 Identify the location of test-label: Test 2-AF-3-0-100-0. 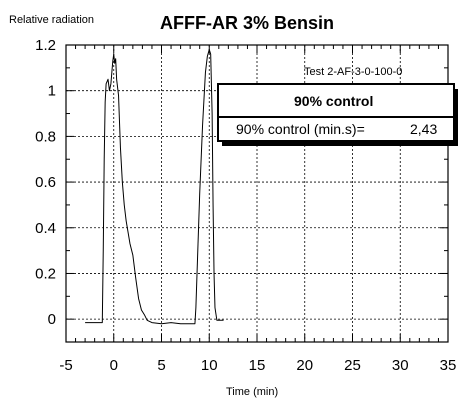
(353, 72).